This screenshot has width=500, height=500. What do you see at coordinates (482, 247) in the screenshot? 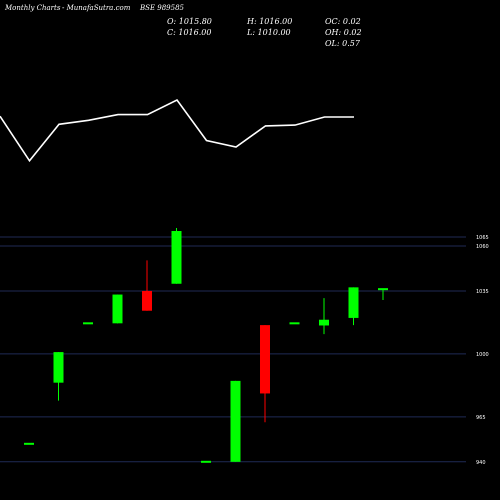
I see `y-tick-label: 1060` at bounding box center [482, 247].